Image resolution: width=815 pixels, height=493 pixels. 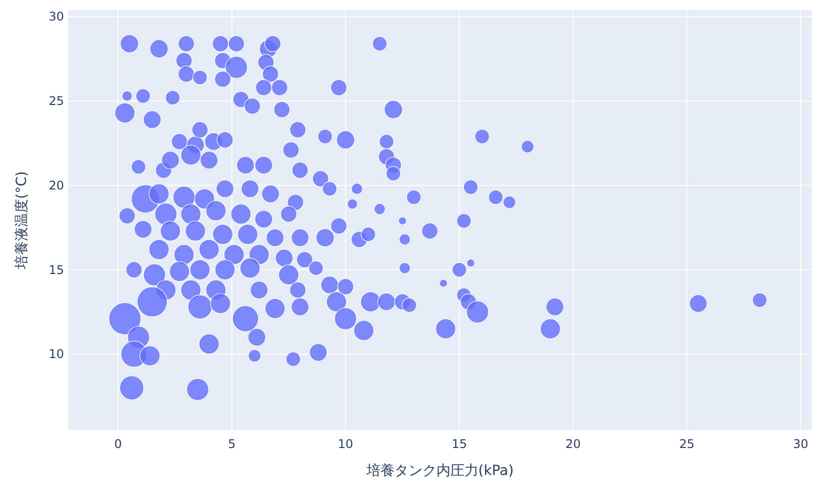 I want to click on y-tick-label: 15, so click(x=56, y=269).